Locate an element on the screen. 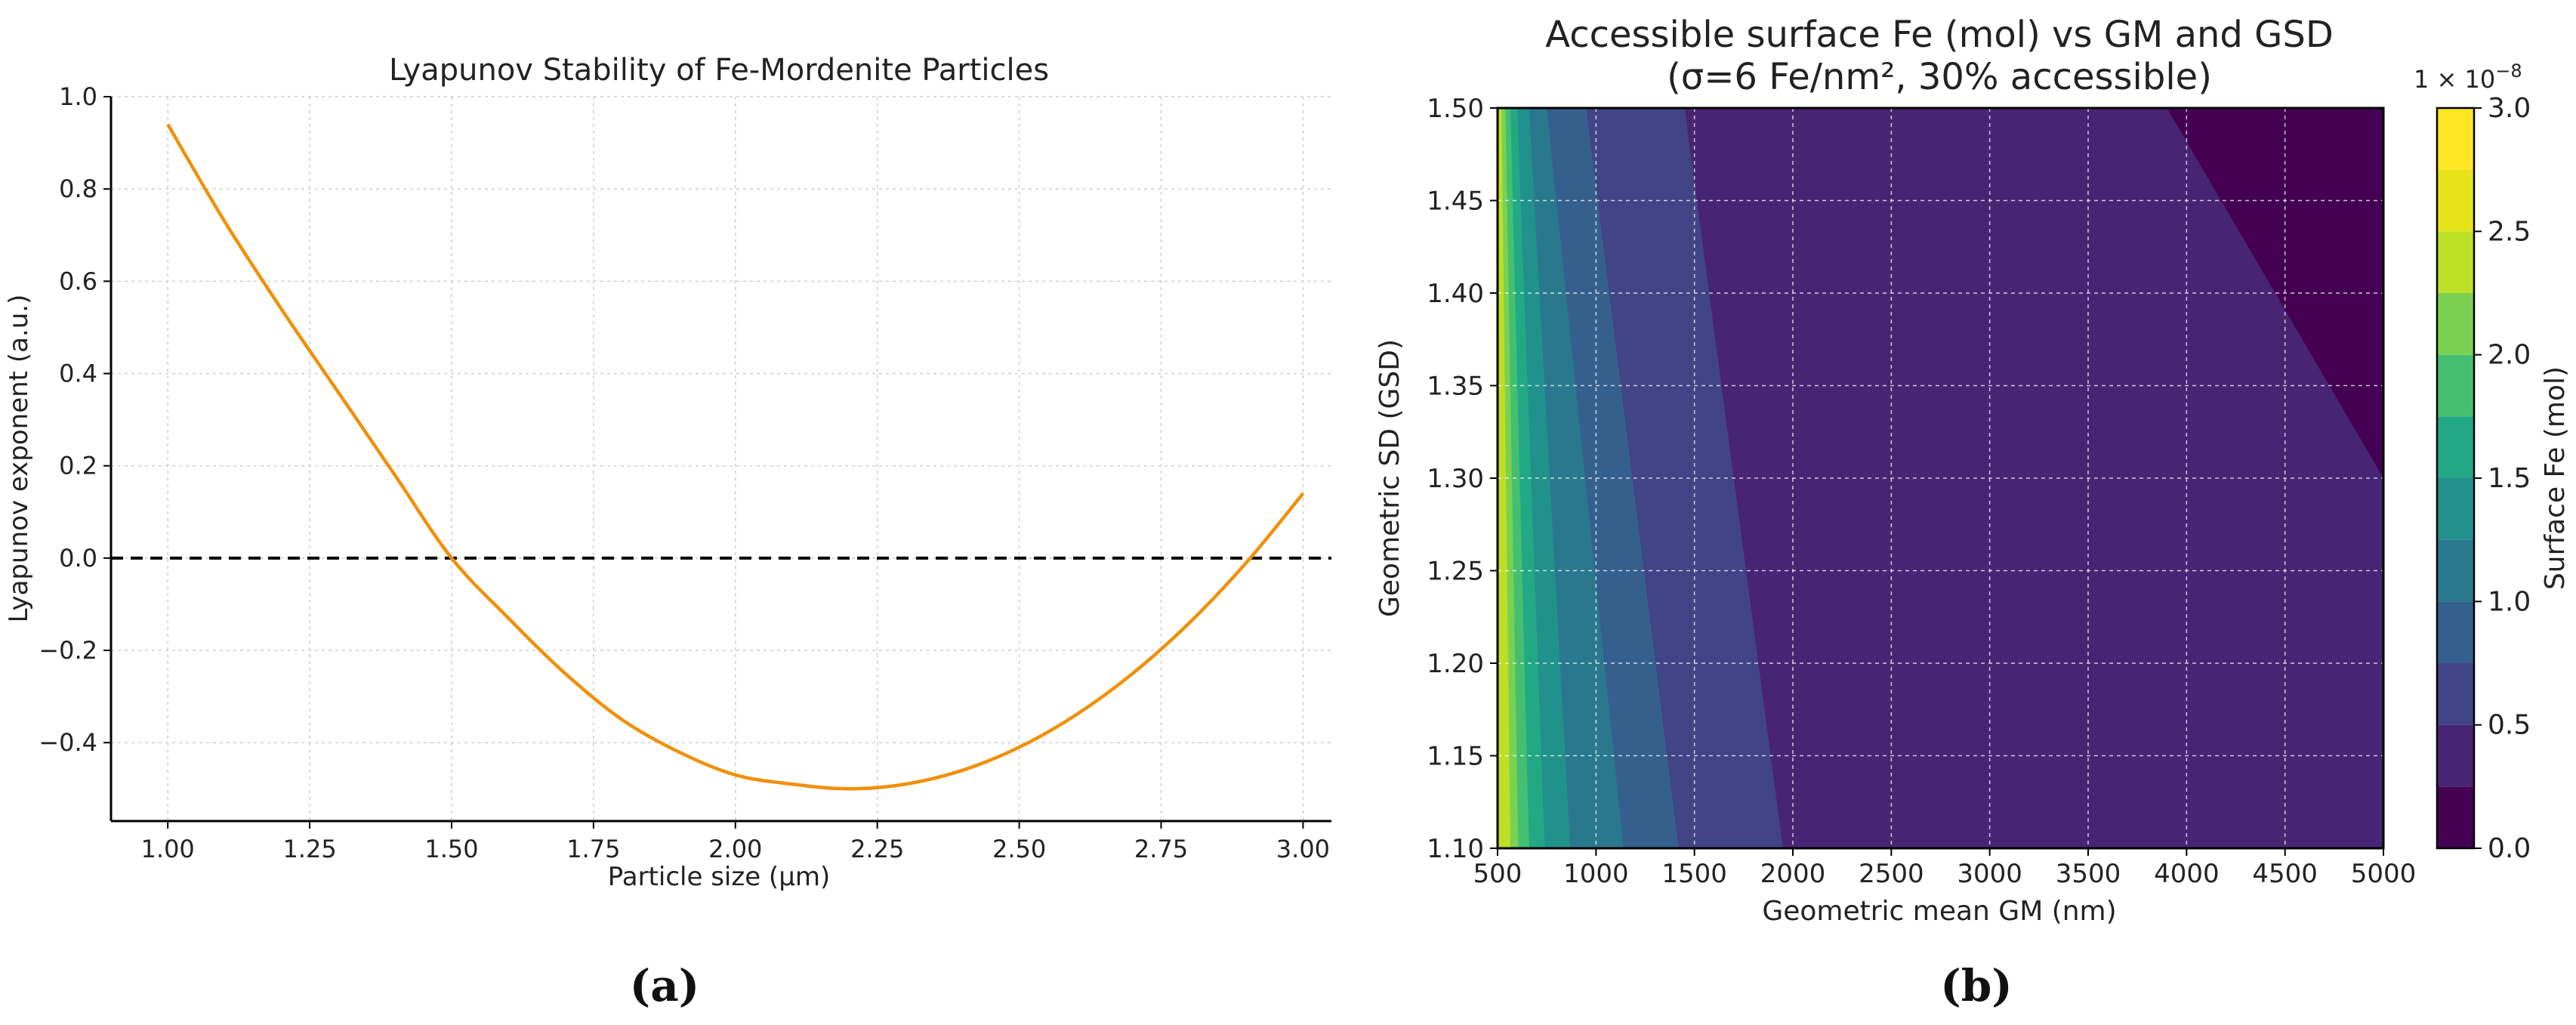 The width and height of the screenshot is (2576, 1025). chart-b-x-tick-label: 4500 is located at coordinates (2285, 874).